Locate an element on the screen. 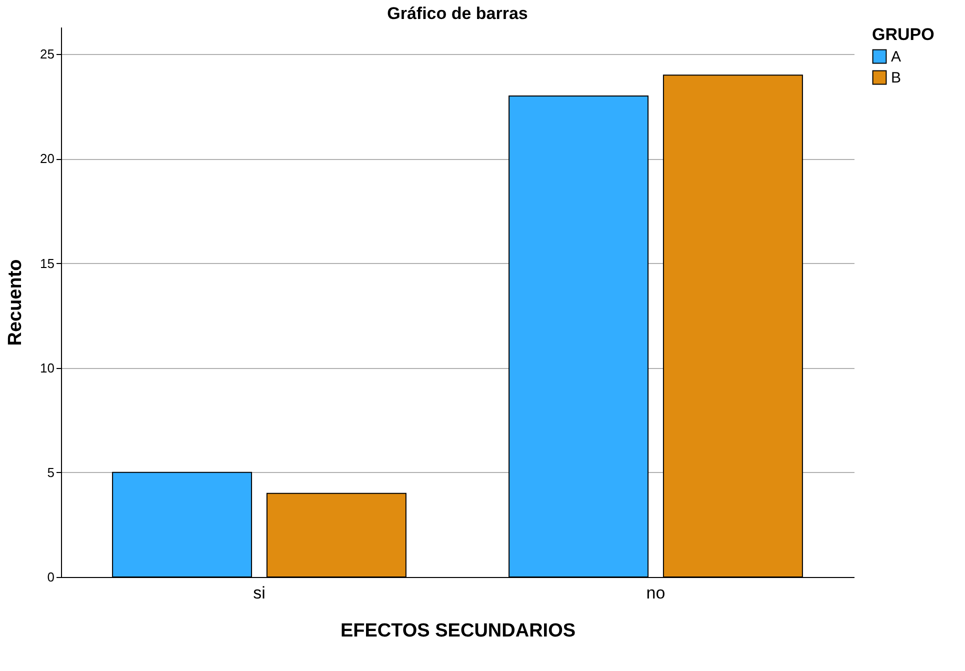 This screenshot has height=671, width=965. y-tick-label: 25 is located at coordinates (47, 54).